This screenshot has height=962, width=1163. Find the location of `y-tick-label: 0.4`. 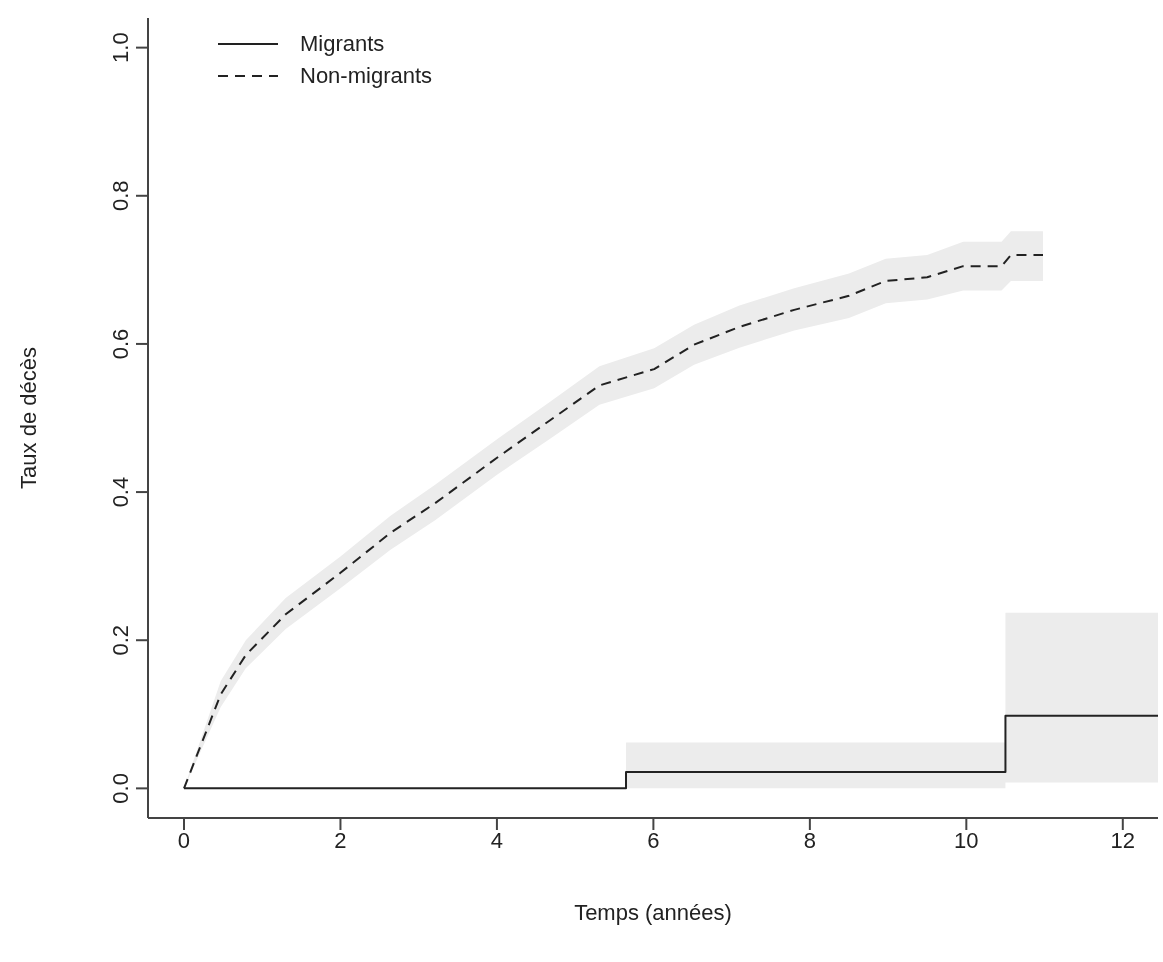

y-tick-label: 0.4 is located at coordinates (120, 492).